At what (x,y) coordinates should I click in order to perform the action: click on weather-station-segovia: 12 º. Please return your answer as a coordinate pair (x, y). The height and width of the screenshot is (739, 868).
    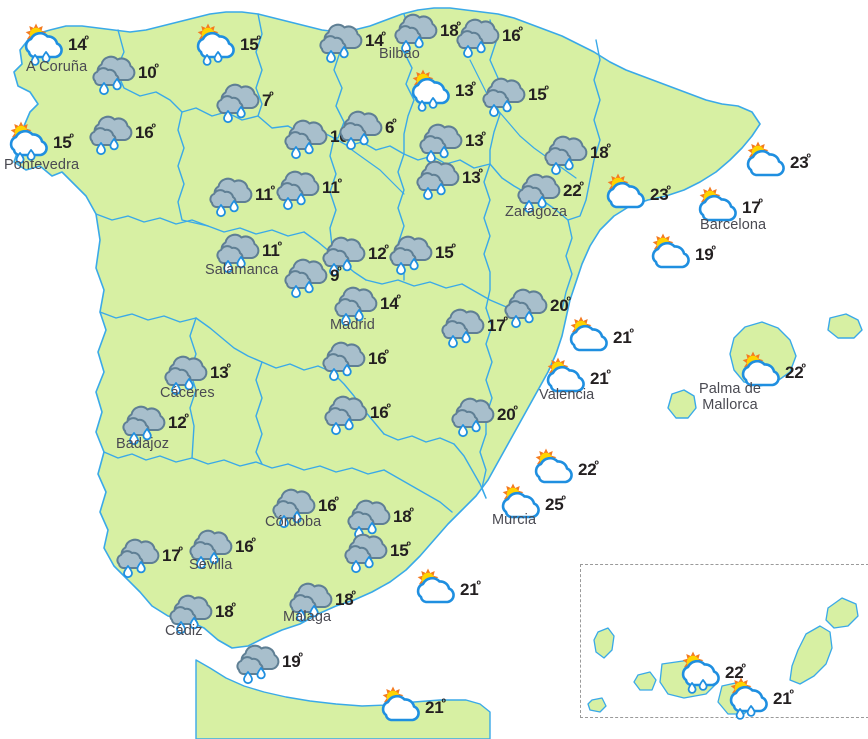
    Looking at the image, I should click on (353, 254).